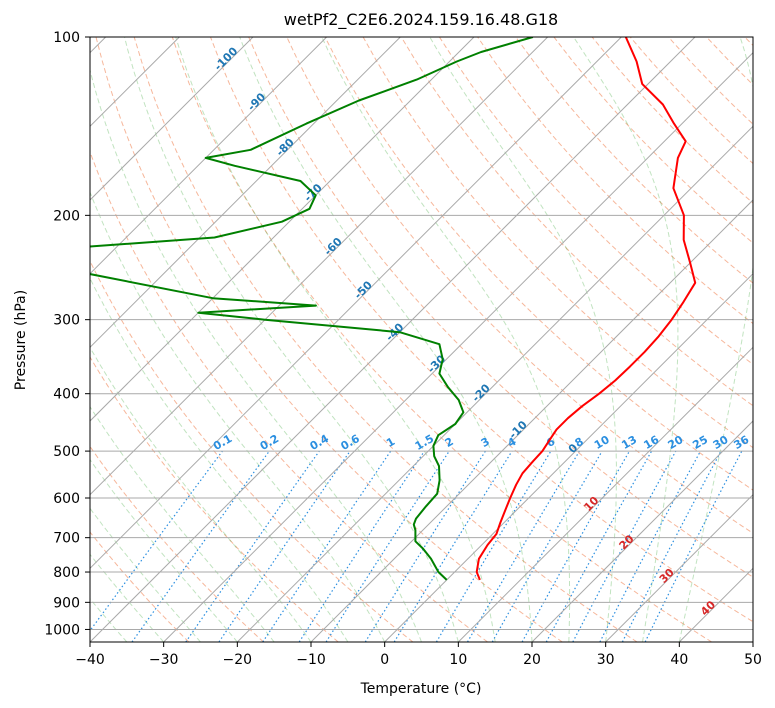 This screenshot has width=775, height=708. What do you see at coordinates (164, 660) in the screenshot?
I see `x-tick-label: −30` at bounding box center [164, 660].